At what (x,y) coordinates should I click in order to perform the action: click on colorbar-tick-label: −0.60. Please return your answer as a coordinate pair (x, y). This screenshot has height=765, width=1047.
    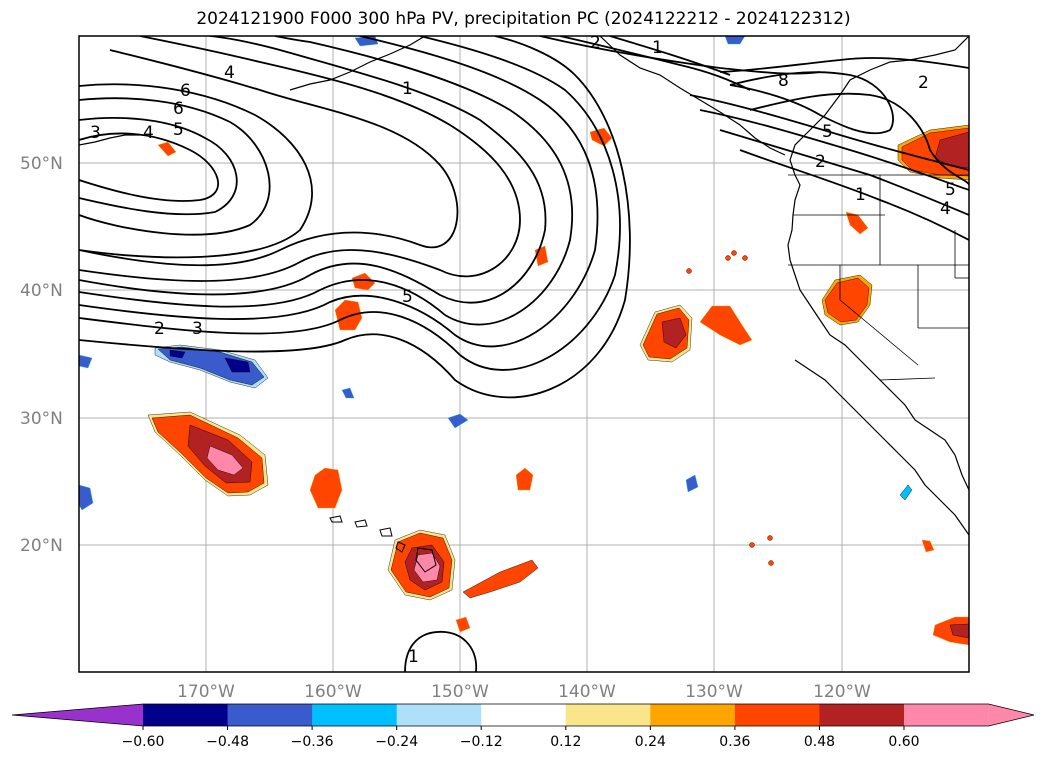
    Looking at the image, I should click on (143, 742).